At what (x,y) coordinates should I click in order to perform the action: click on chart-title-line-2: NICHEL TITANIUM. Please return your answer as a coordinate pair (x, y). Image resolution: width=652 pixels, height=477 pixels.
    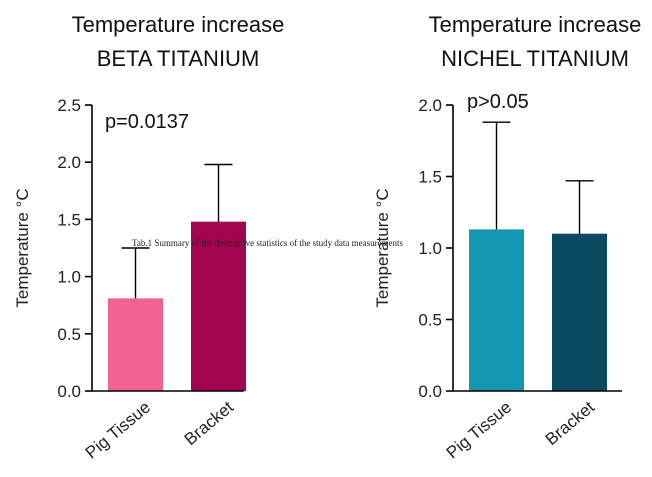
    Looking at the image, I should click on (535, 58).